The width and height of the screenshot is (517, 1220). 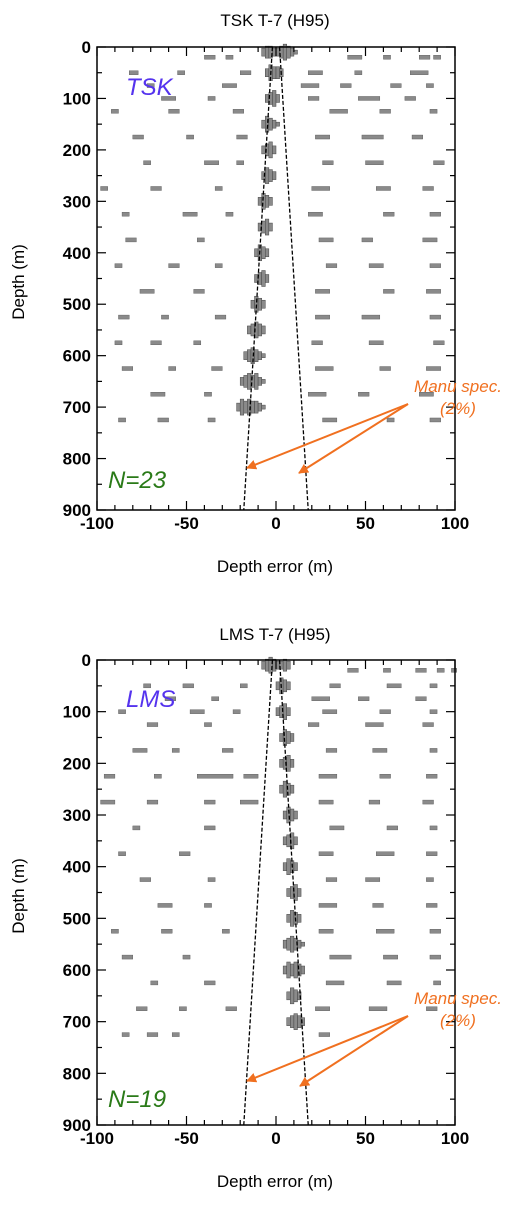 What do you see at coordinates (458, 1020) in the screenshot?
I see `spec-annotation-line2: (2%)` at bounding box center [458, 1020].